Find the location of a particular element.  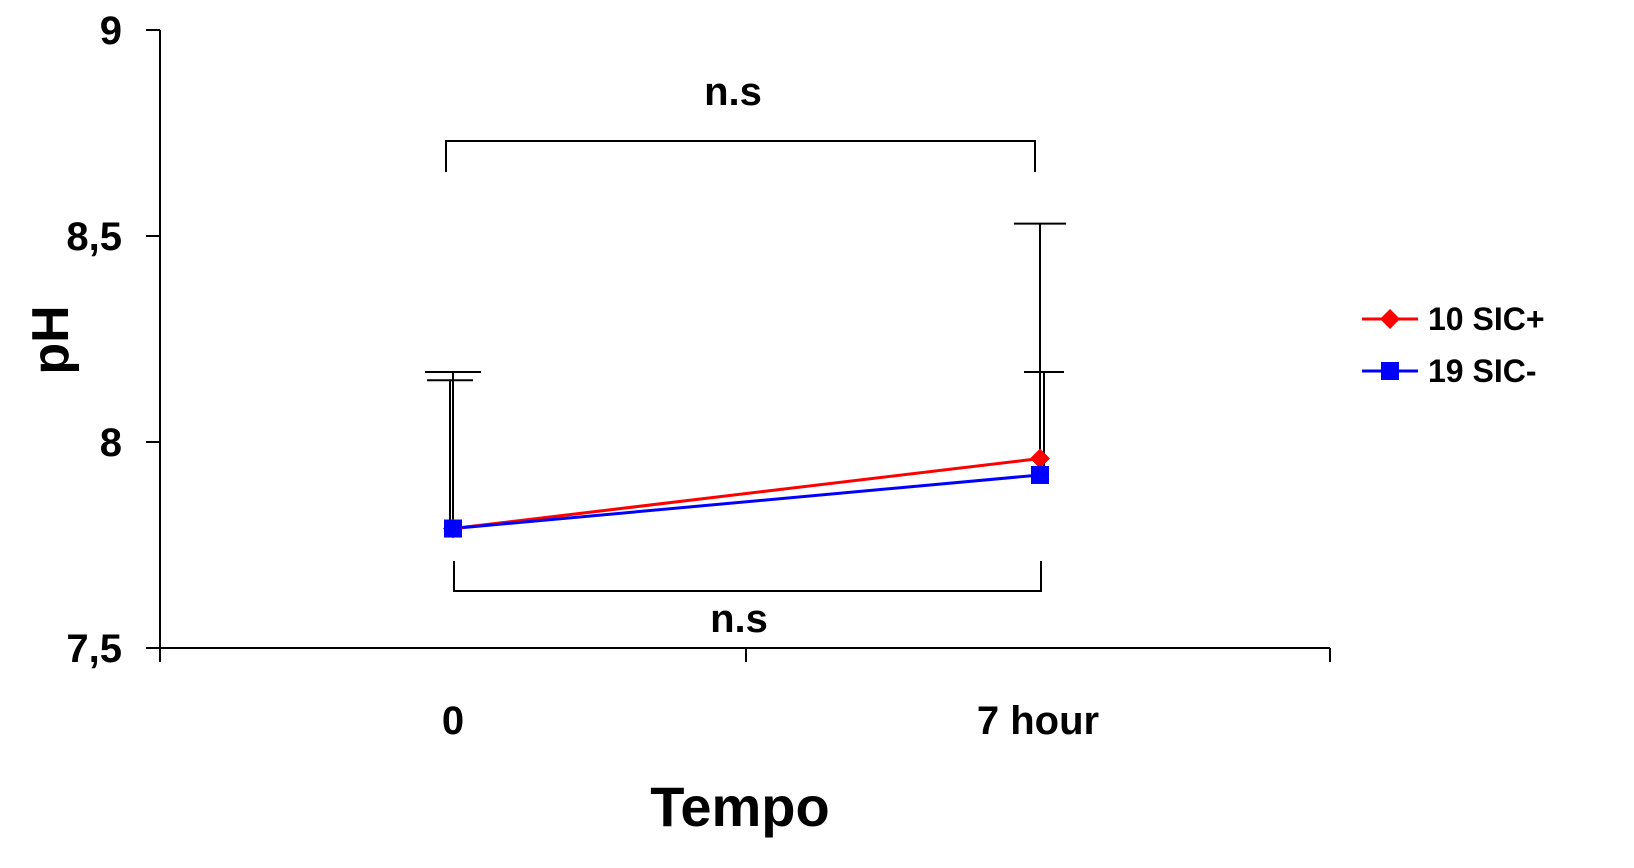

significance-label-top: n.s is located at coordinates (733, 92).